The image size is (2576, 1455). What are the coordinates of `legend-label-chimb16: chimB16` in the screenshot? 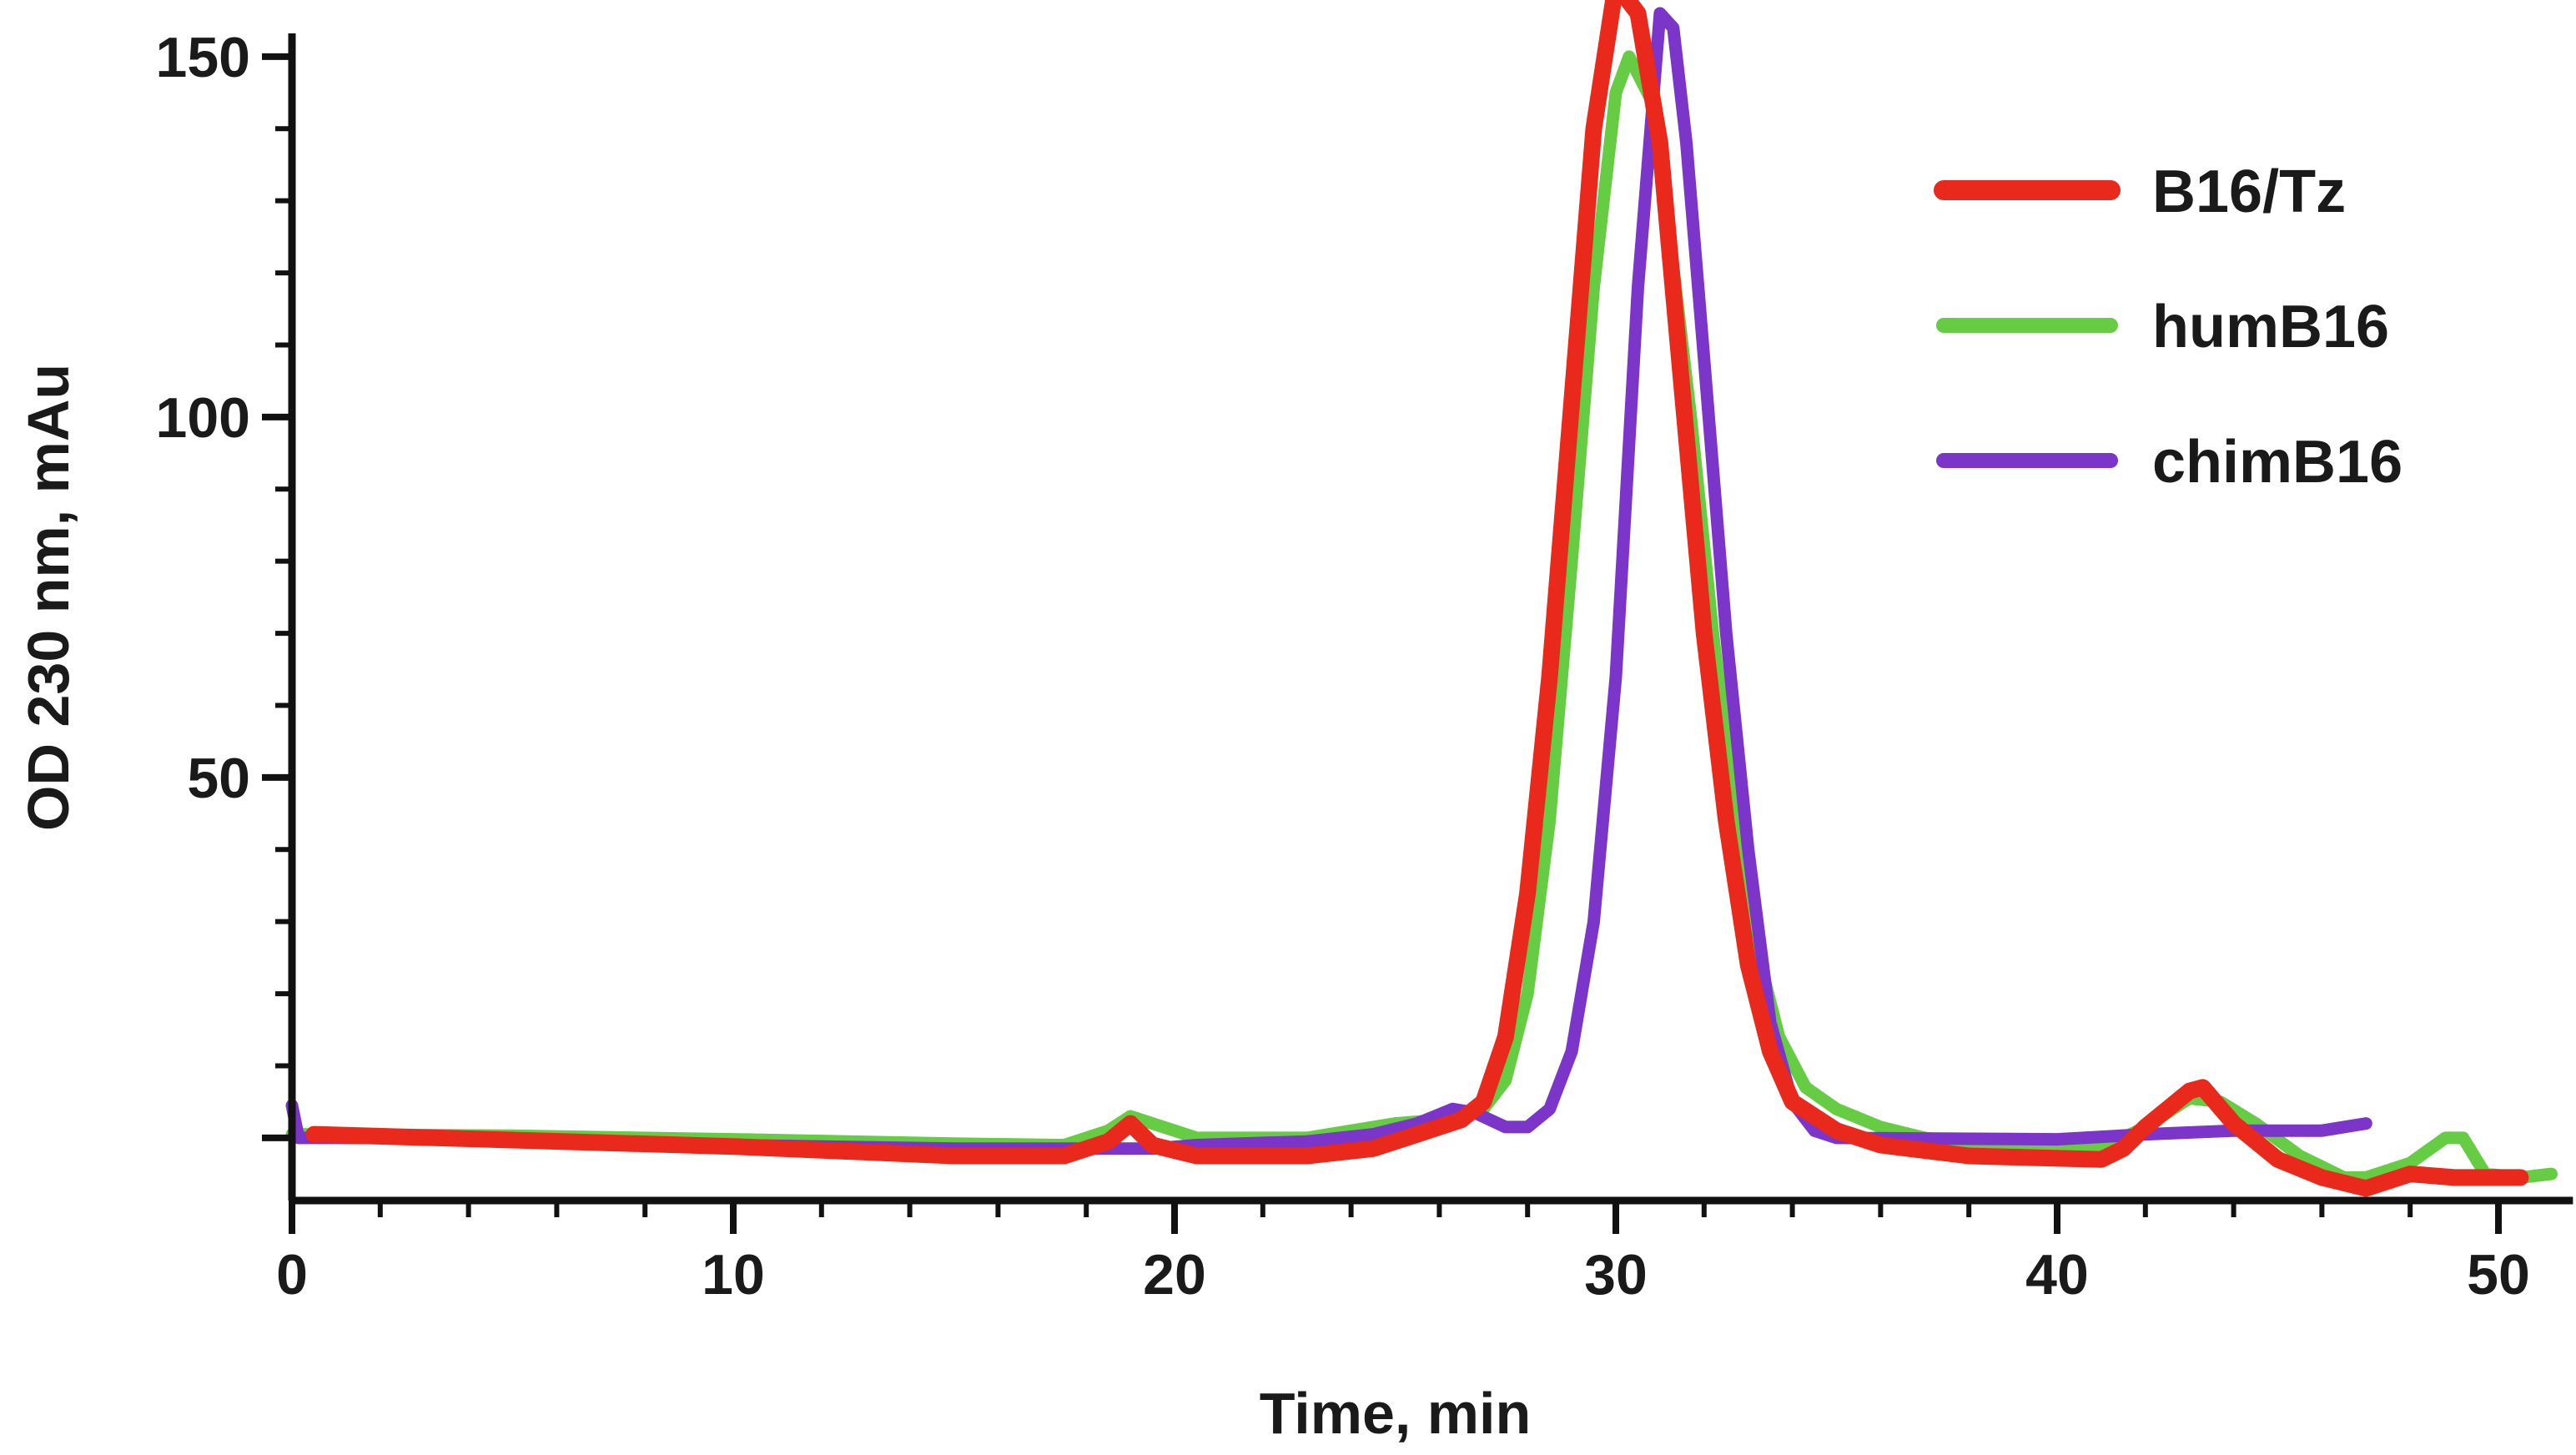 It's located at (2277, 462).